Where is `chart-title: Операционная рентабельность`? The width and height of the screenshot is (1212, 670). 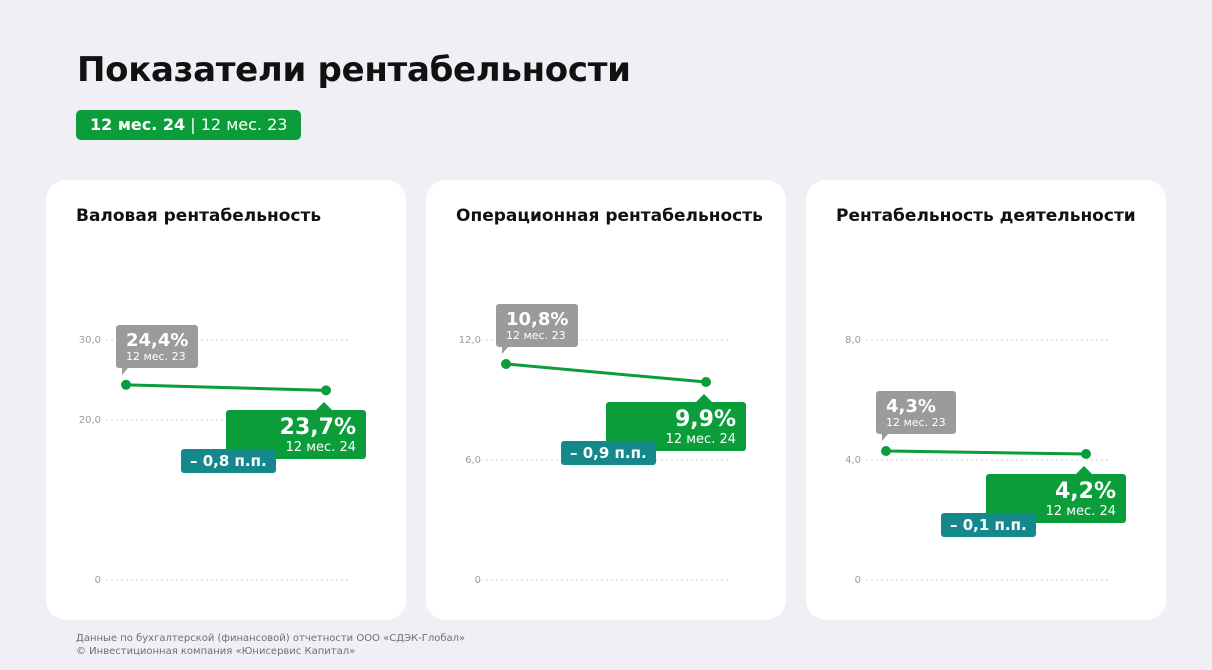 chart-title: Операционная рентабельность is located at coordinates (609, 216).